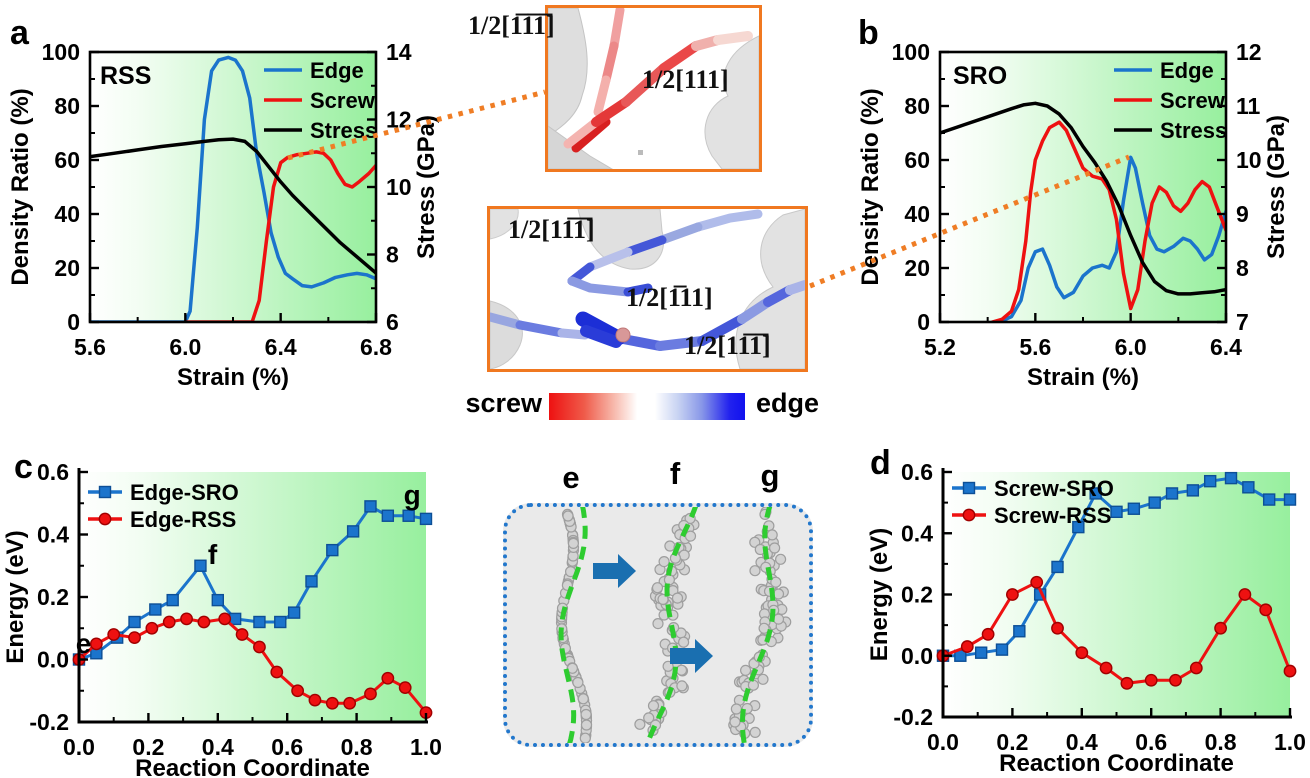  Describe the element at coordinates (653, 87) in the screenshot. I see `screw-dislocation-graphic` at that location.